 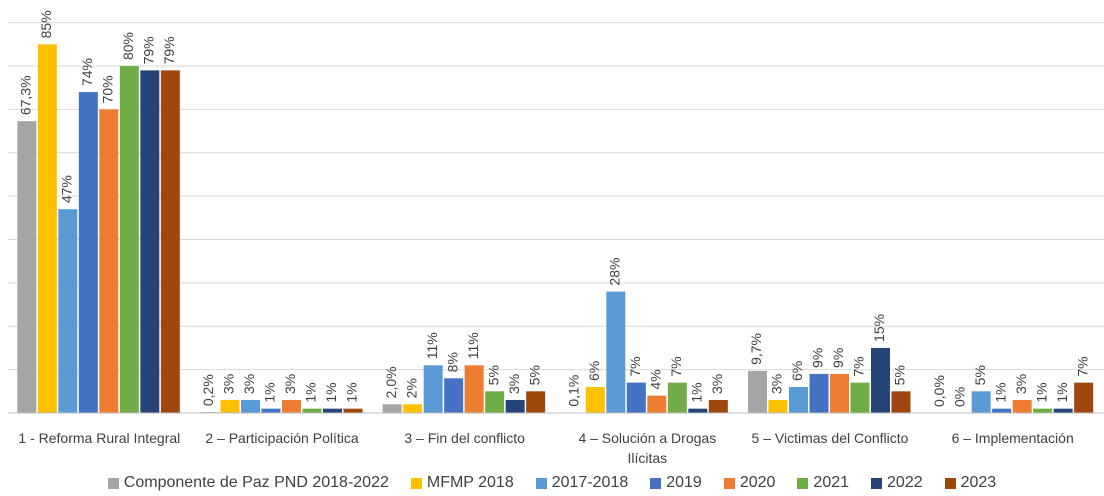 What do you see at coordinates (684, 482) in the screenshot?
I see `legend-label: 2019` at bounding box center [684, 482].